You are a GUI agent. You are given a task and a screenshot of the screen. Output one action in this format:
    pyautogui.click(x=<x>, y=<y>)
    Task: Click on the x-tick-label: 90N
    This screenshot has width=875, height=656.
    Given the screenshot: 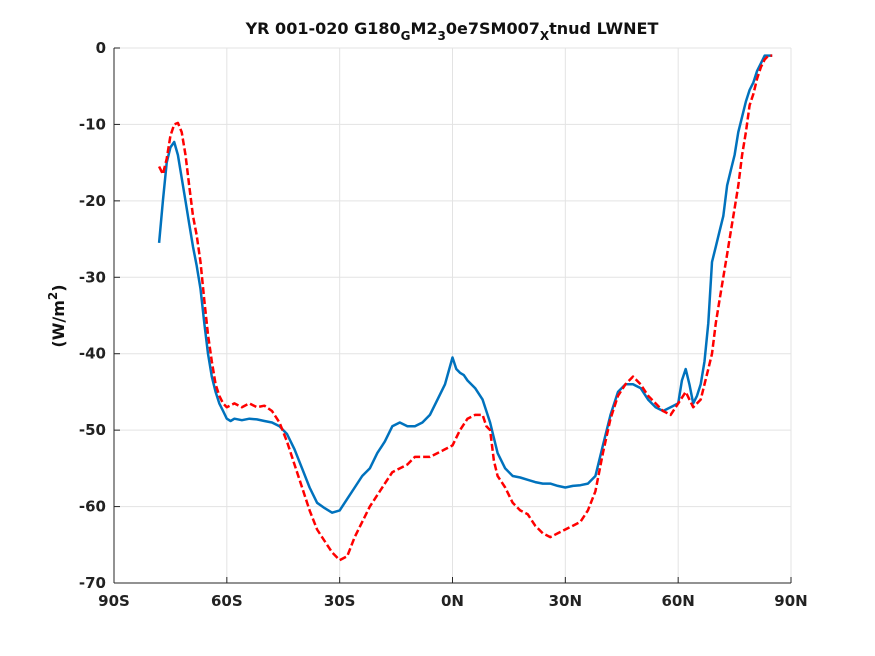 What is the action you would take?
    pyautogui.click(x=790, y=601)
    